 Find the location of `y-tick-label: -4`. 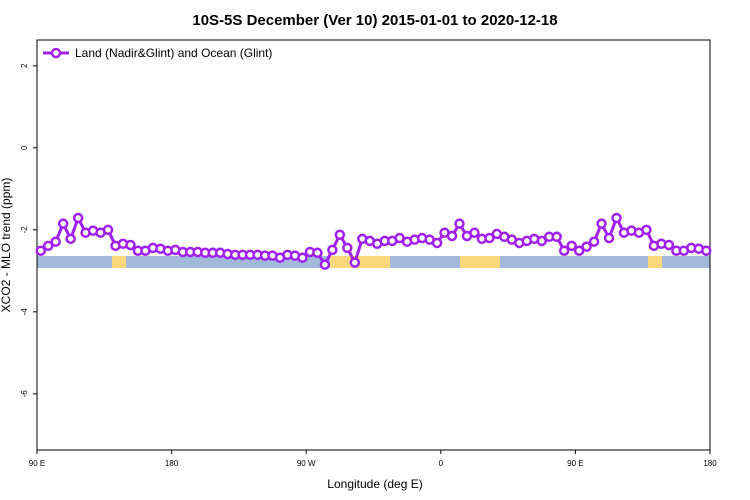

y-tick-label: -4 is located at coordinates (24, 312).